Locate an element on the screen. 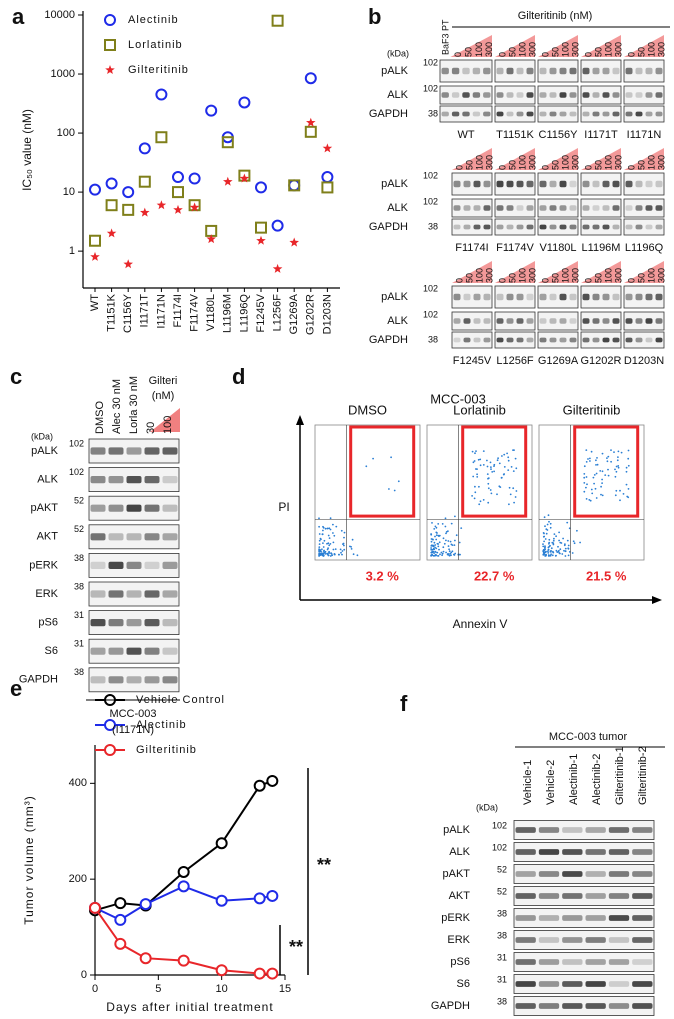  lane-label: 300 is located at coordinates (532, 49).